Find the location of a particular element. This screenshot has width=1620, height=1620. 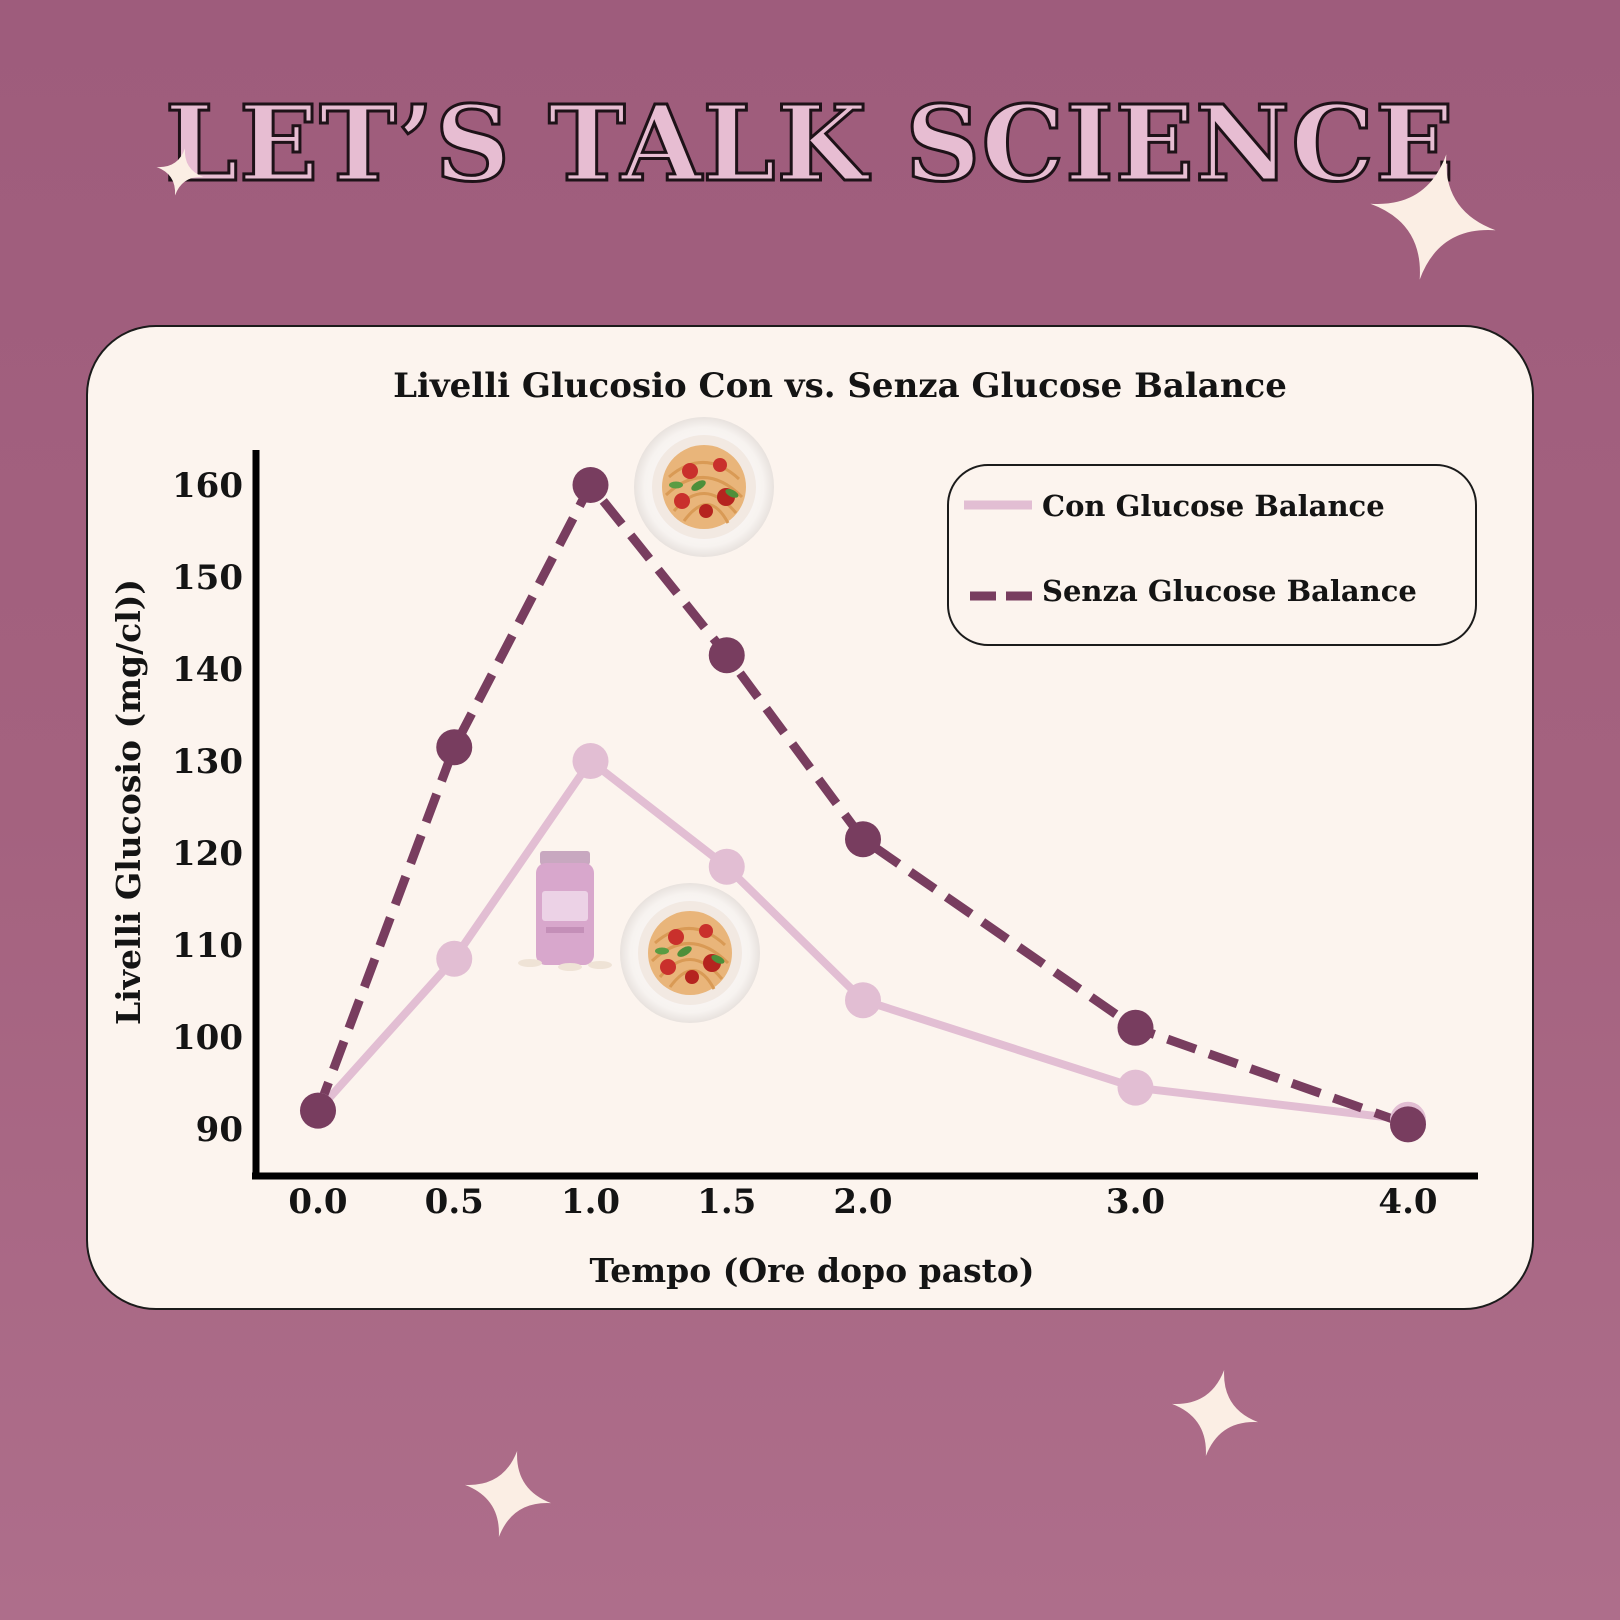

x-axis-label: Tempo (Ore dopo pasto) is located at coordinates (811, 1270).